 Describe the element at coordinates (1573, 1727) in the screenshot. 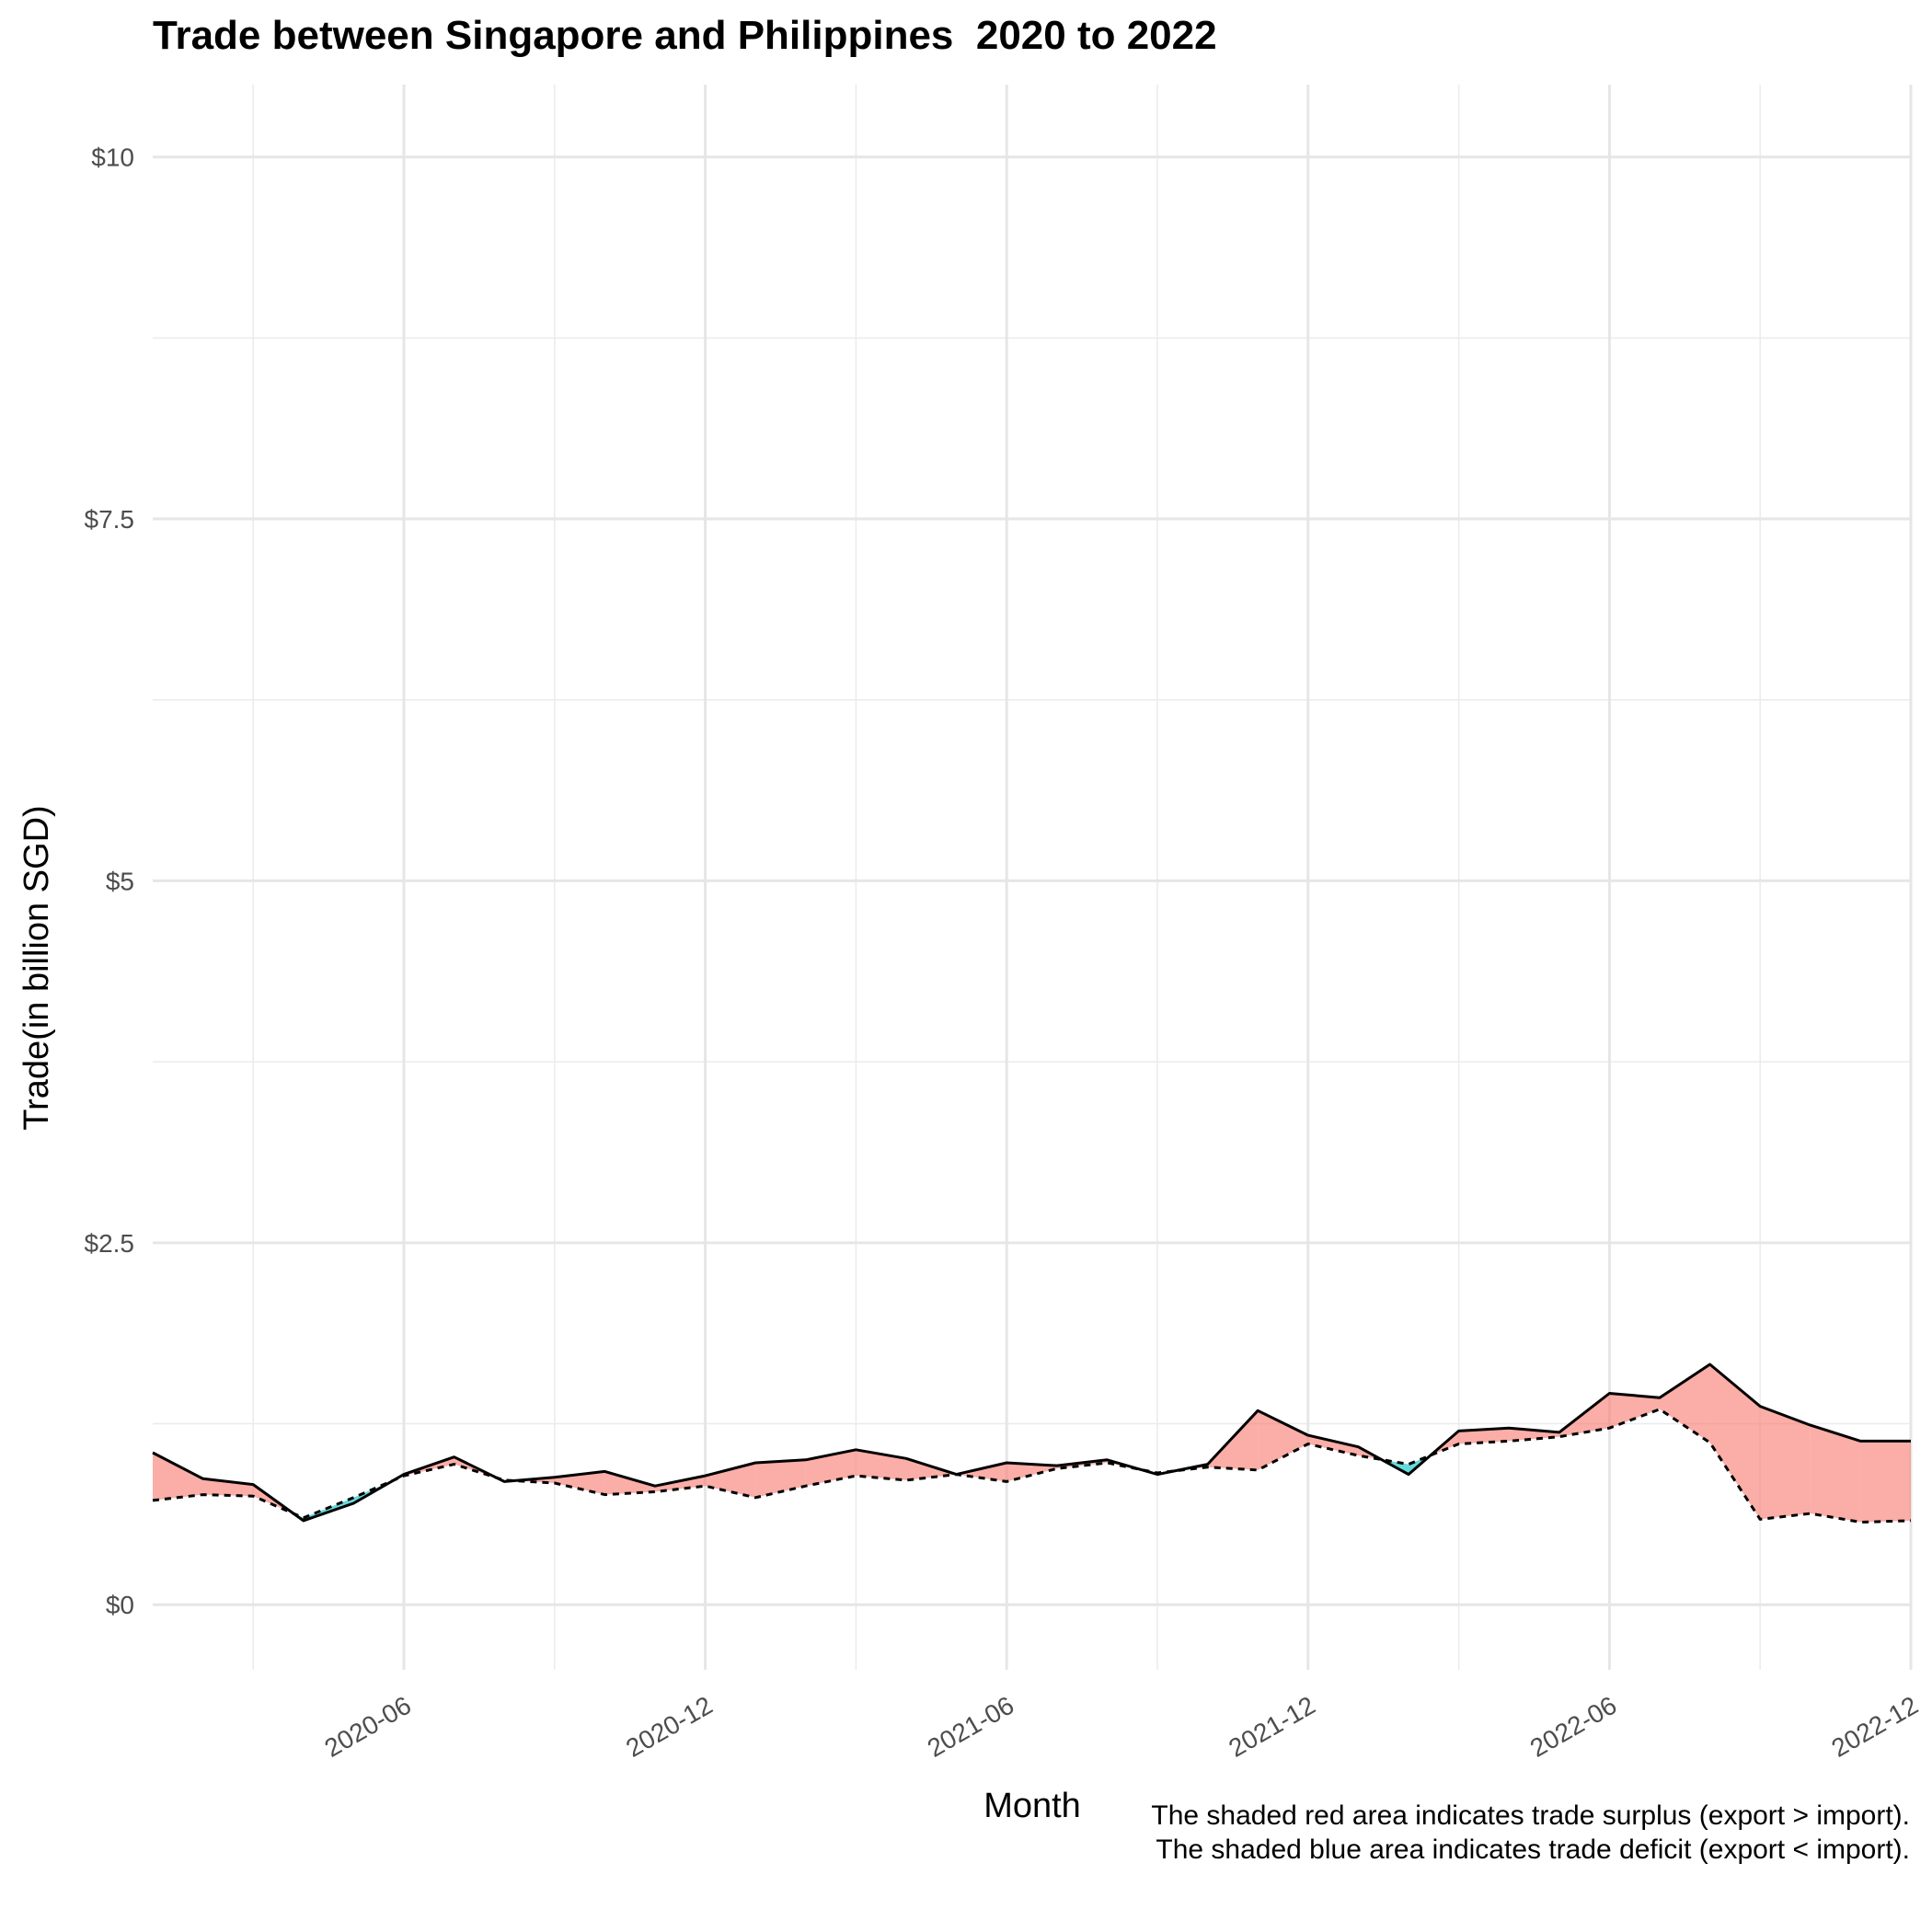

I see `x-tick-label: 2022-06` at that location.